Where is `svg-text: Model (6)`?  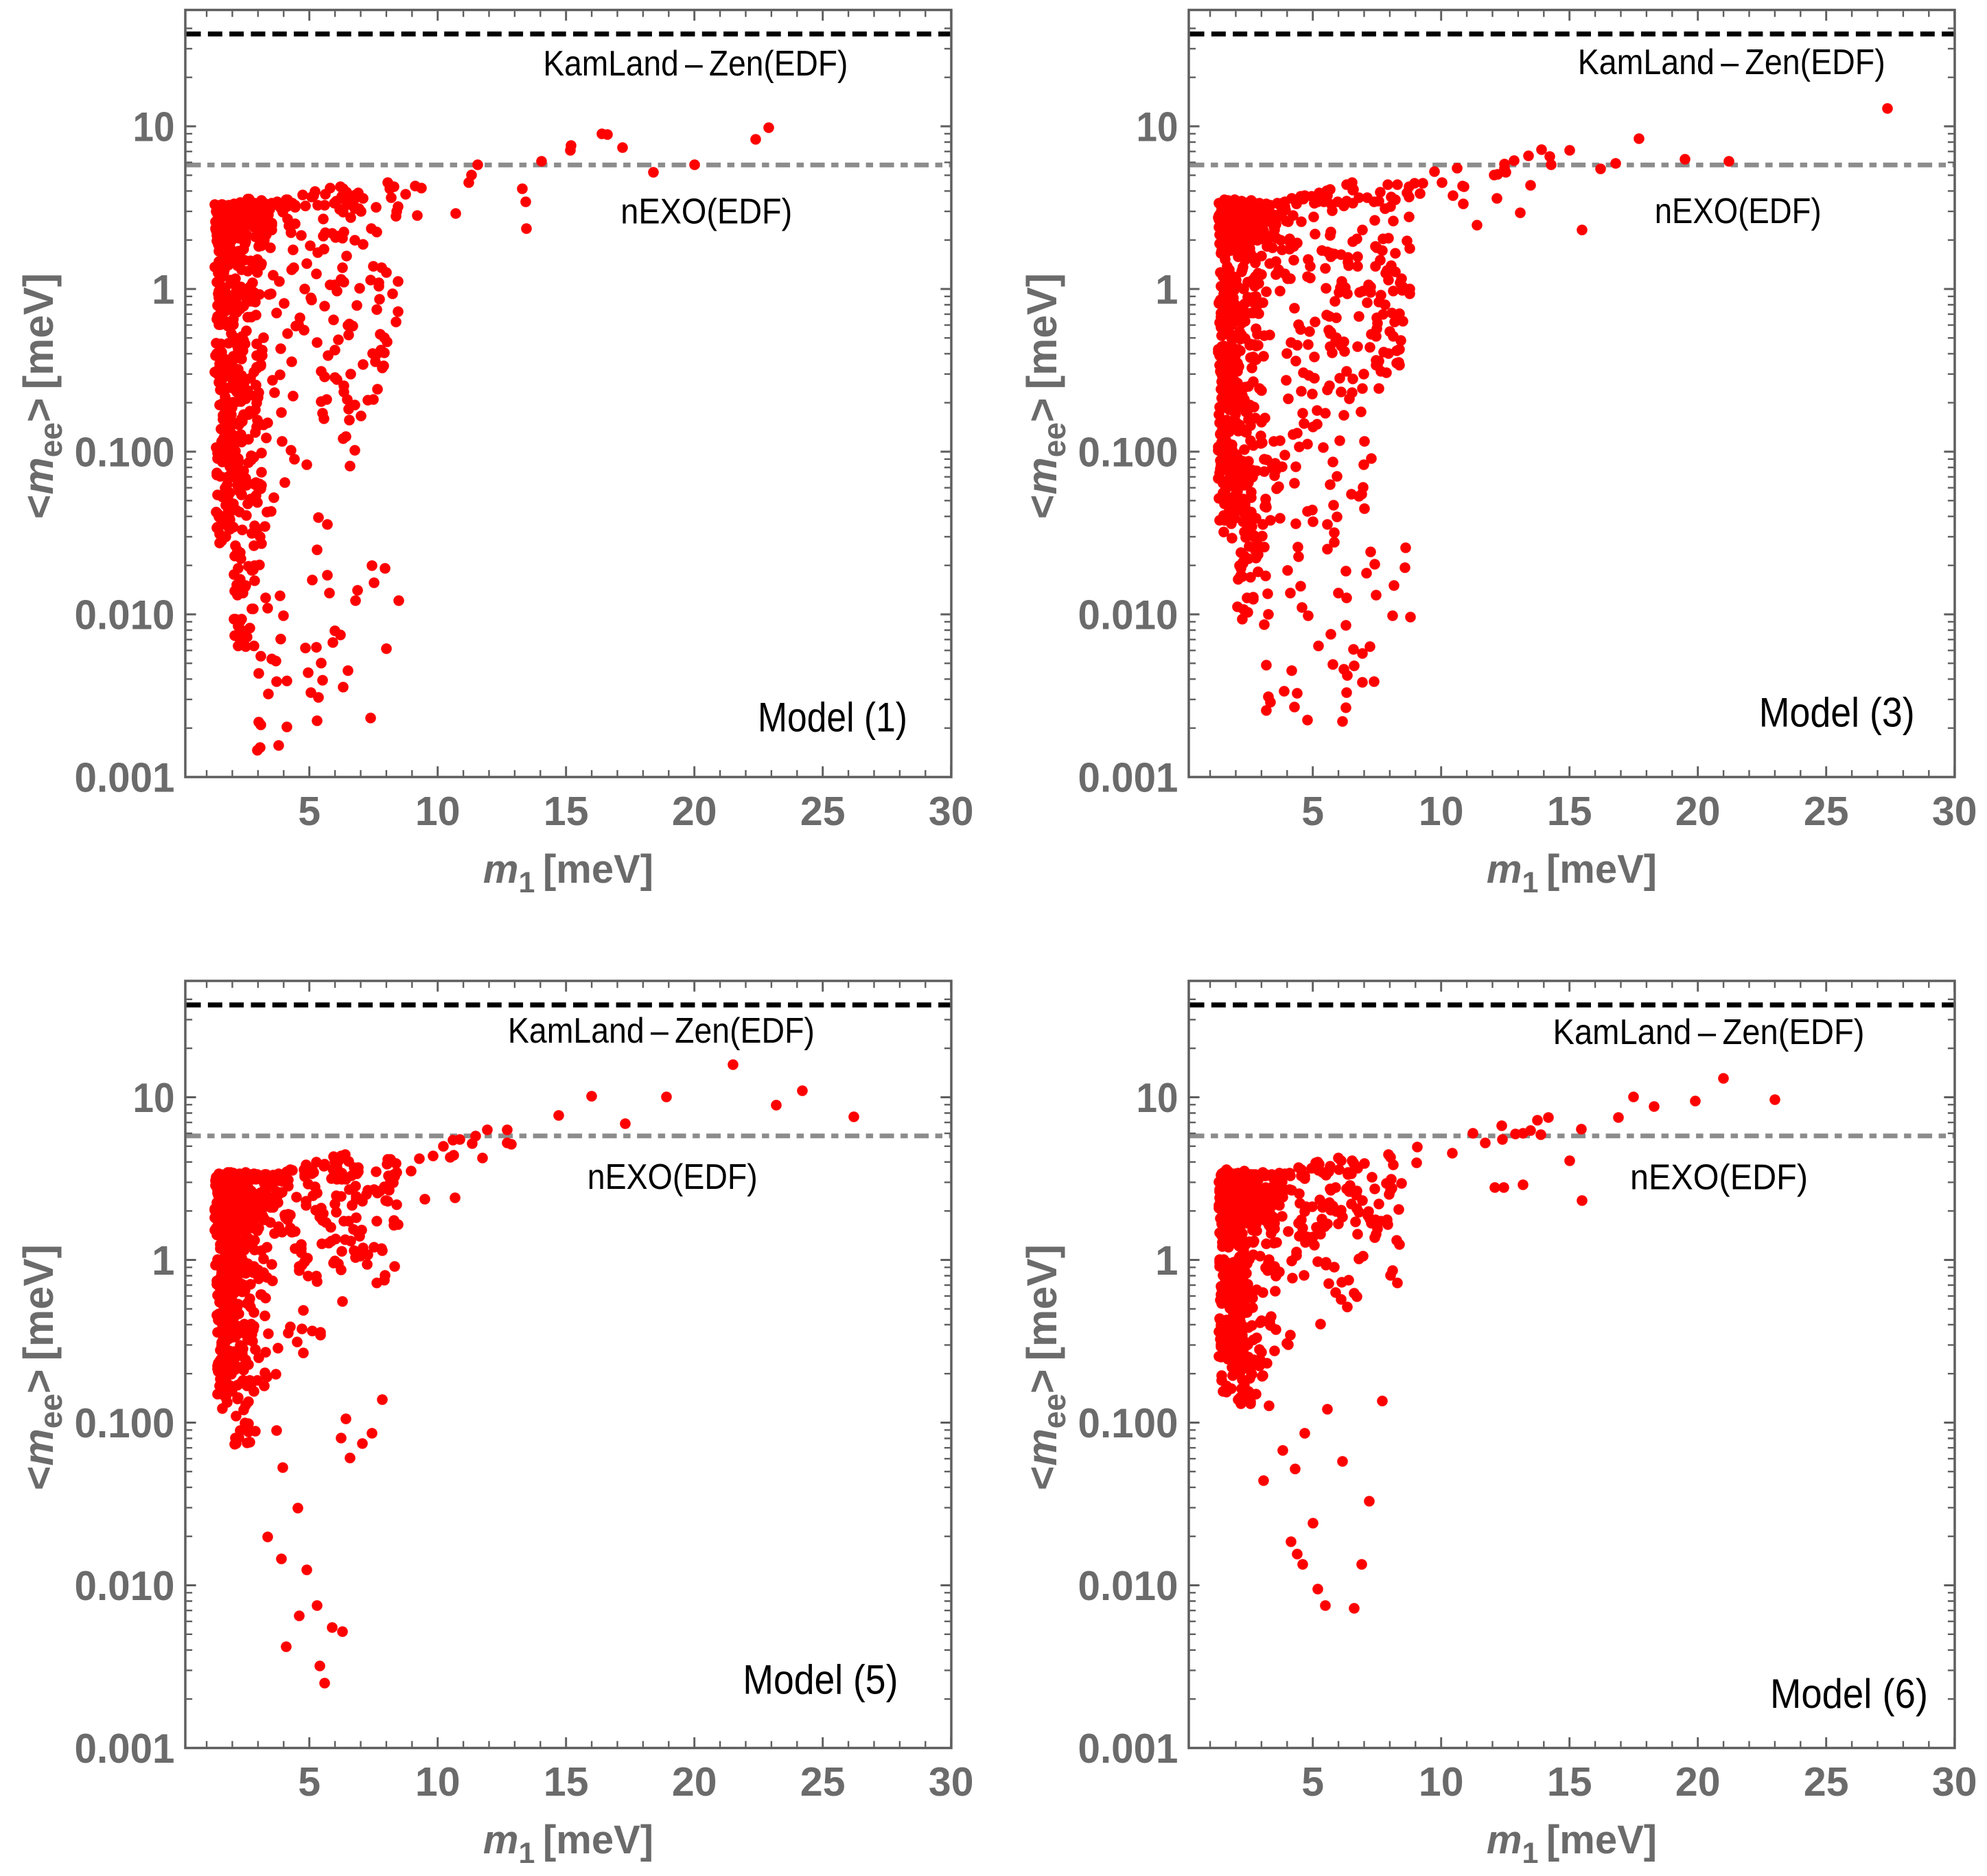 svg-text: Model (6) is located at coordinates (1849, 1694).